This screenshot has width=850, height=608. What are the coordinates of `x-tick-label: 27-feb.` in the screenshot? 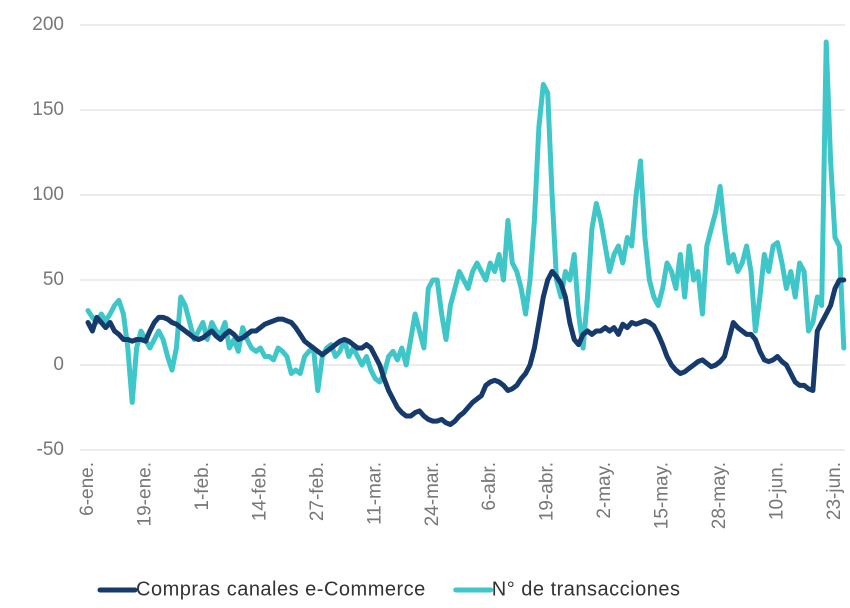 It's located at (317, 491).